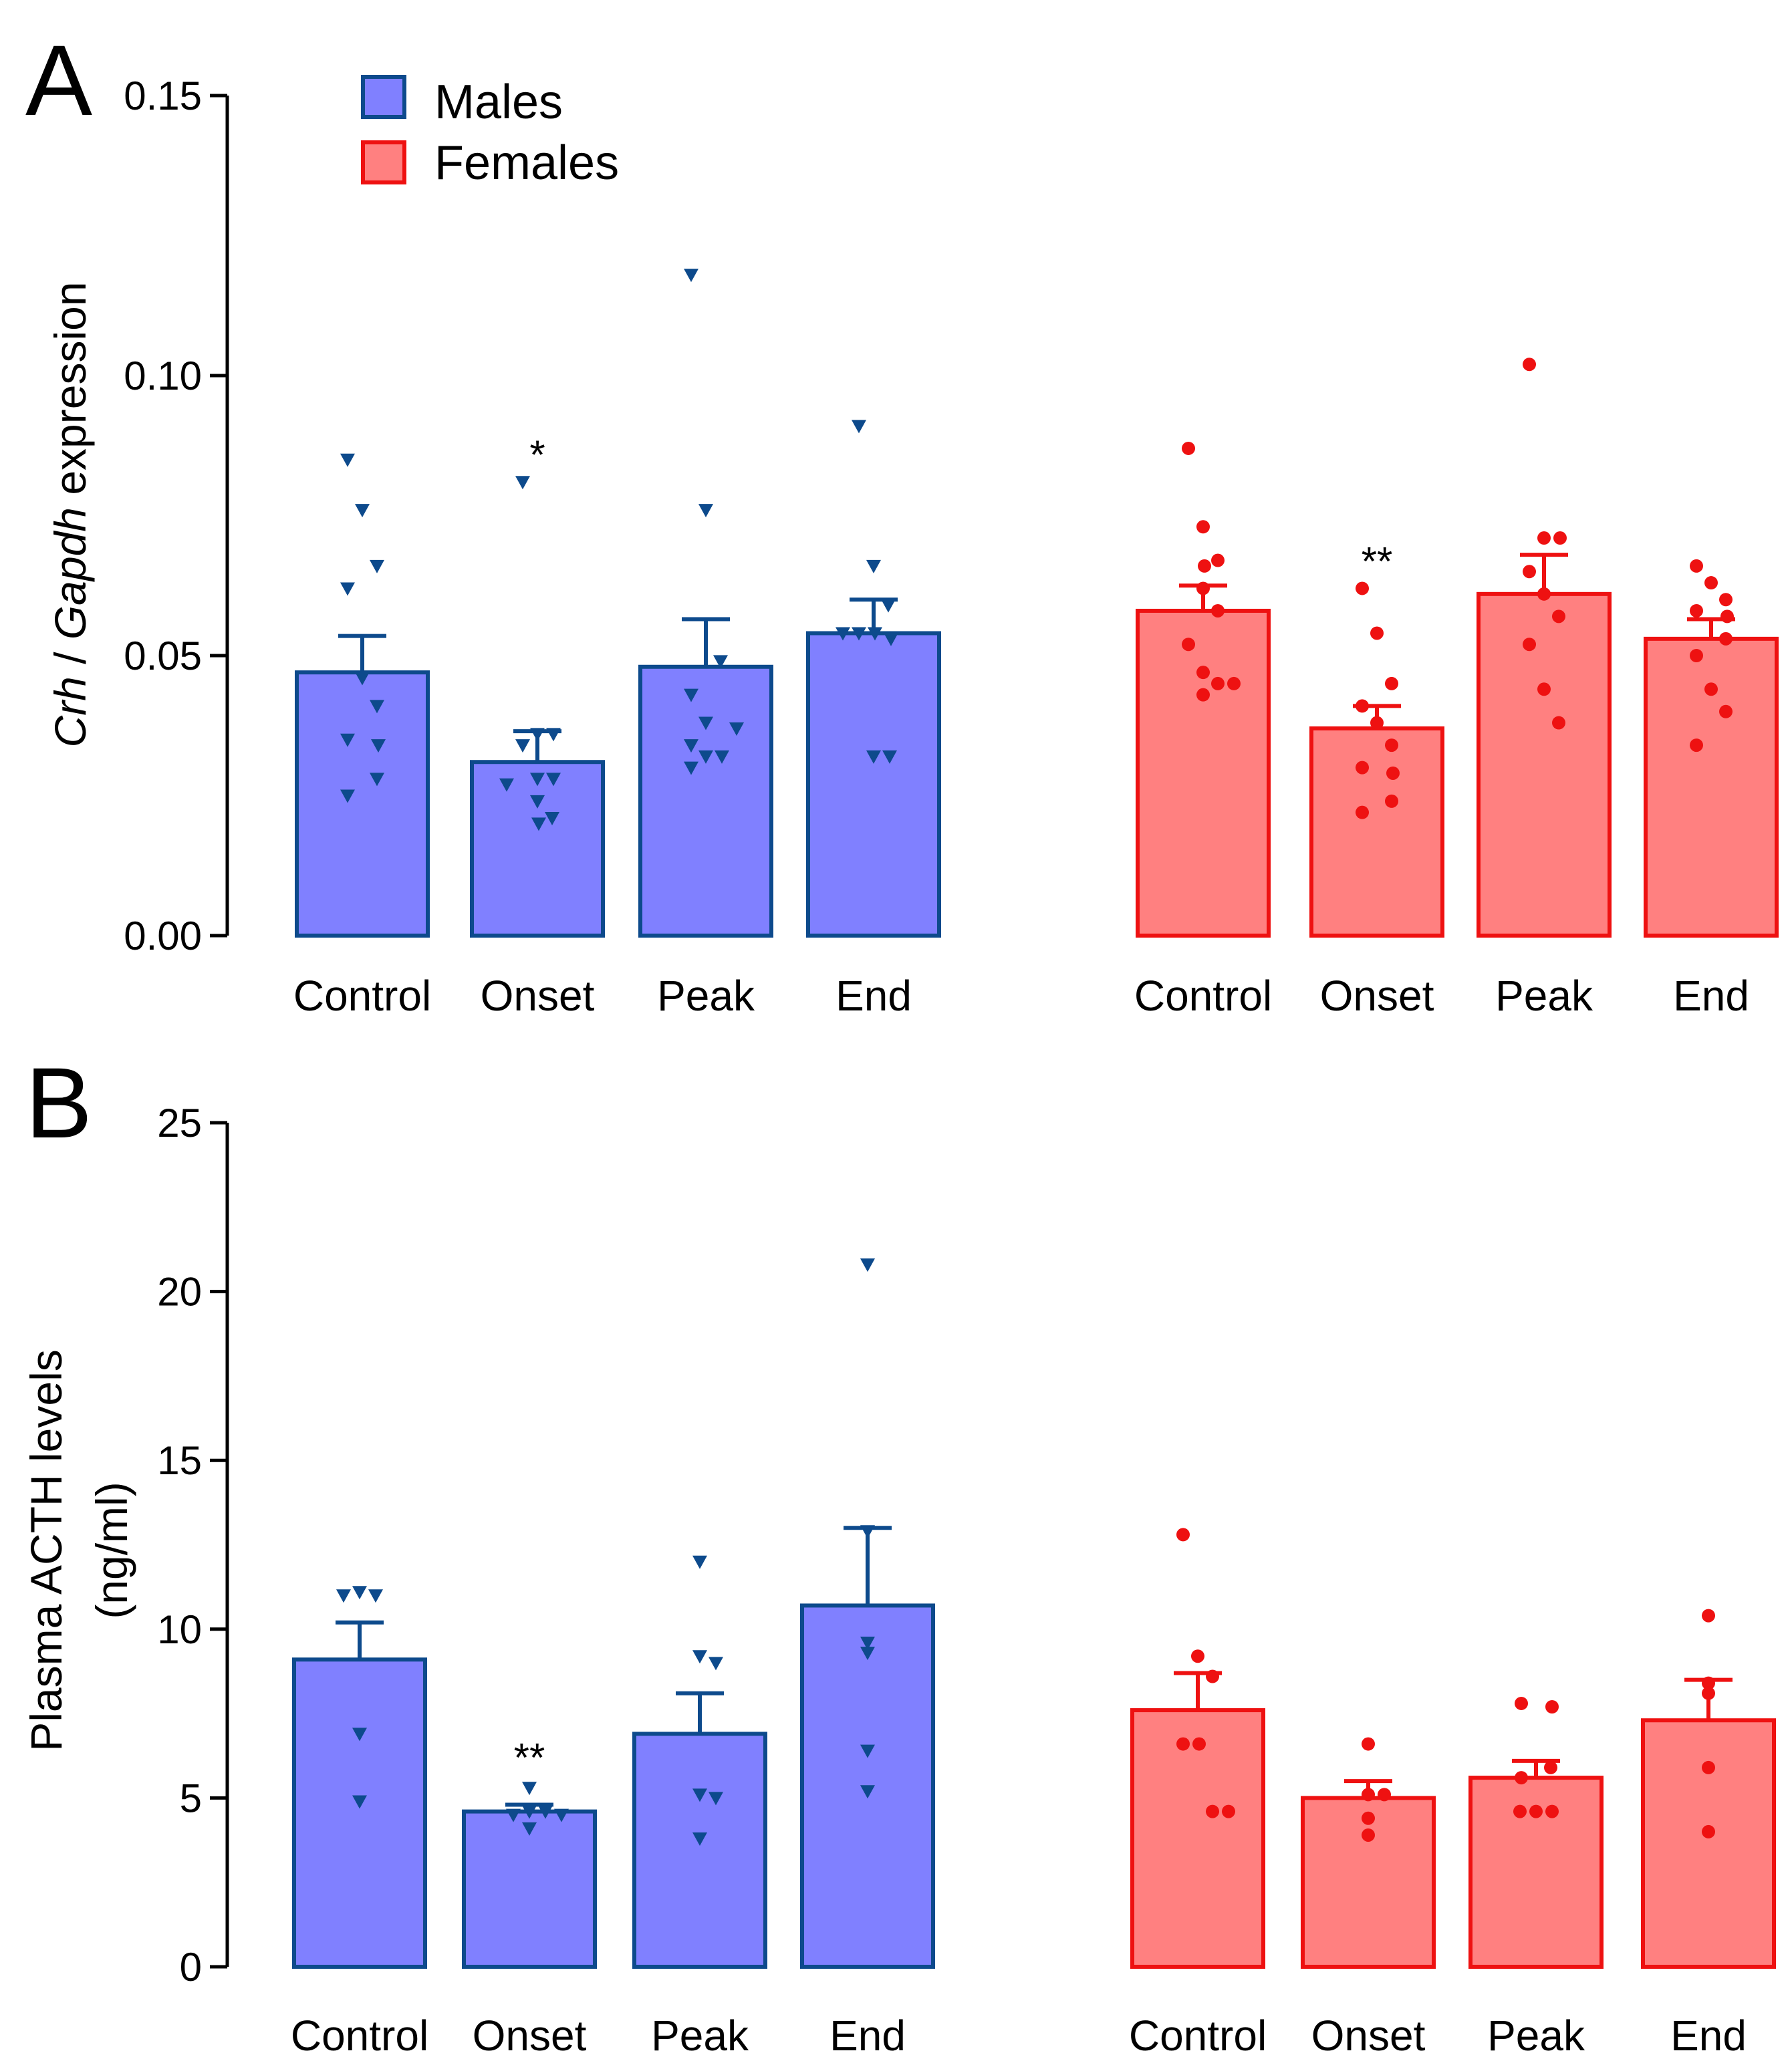  Describe the element at coordinates (179, 1123) in the screenshot. I see `y-tick-label: 25` at that location.